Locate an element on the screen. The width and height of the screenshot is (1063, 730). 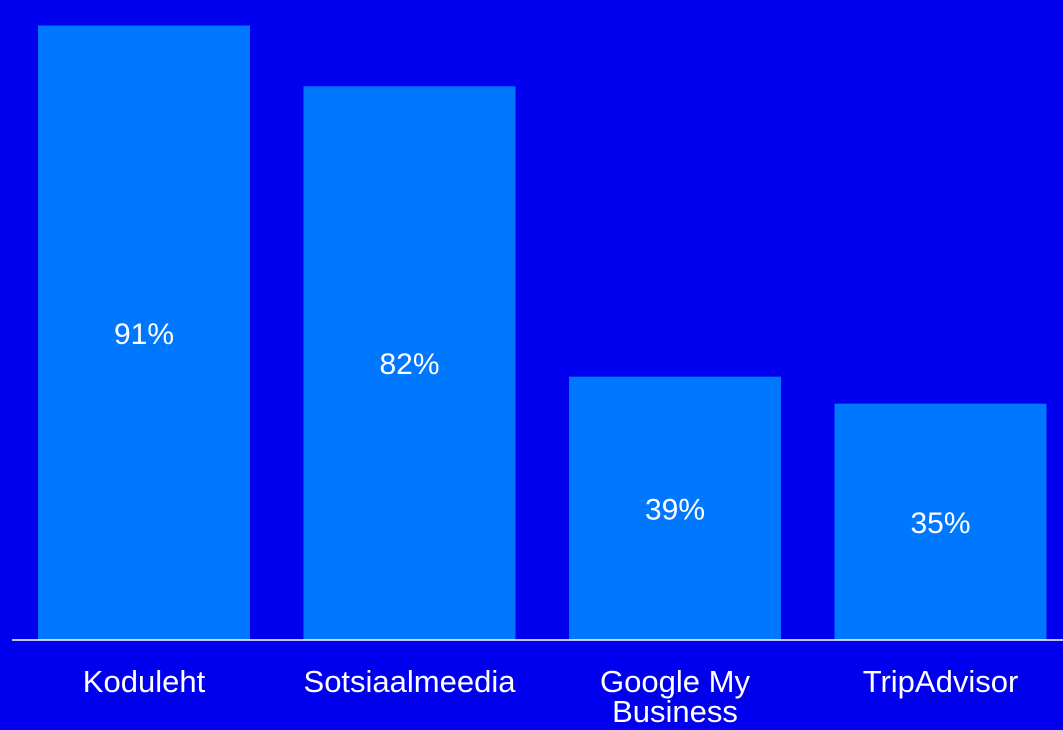
value-label: 39% is located at coordinates (675, 509).